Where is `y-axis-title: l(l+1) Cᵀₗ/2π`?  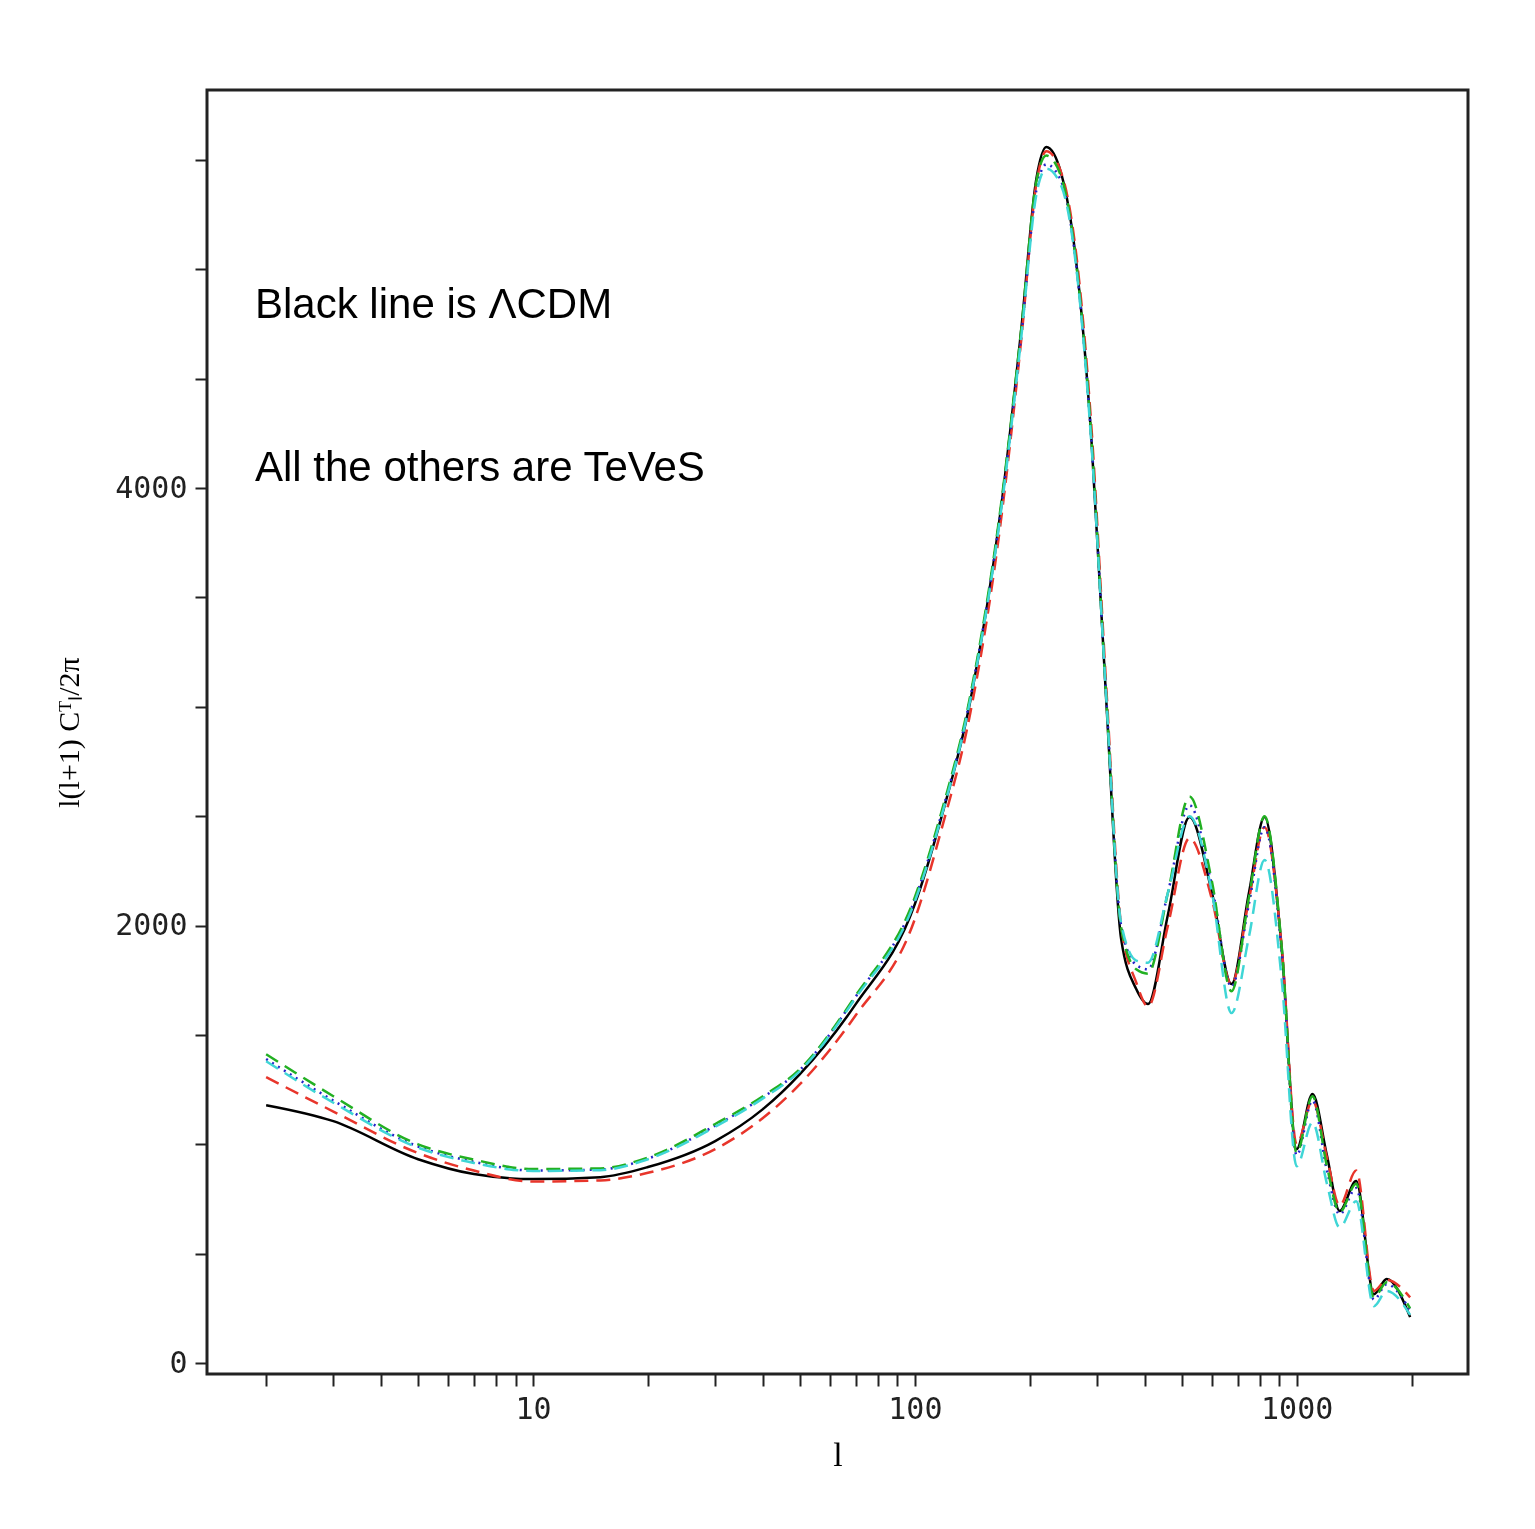 y-axis-title: l(l+1) Cᵀₗ/2π is located at coordinates (69, 732).